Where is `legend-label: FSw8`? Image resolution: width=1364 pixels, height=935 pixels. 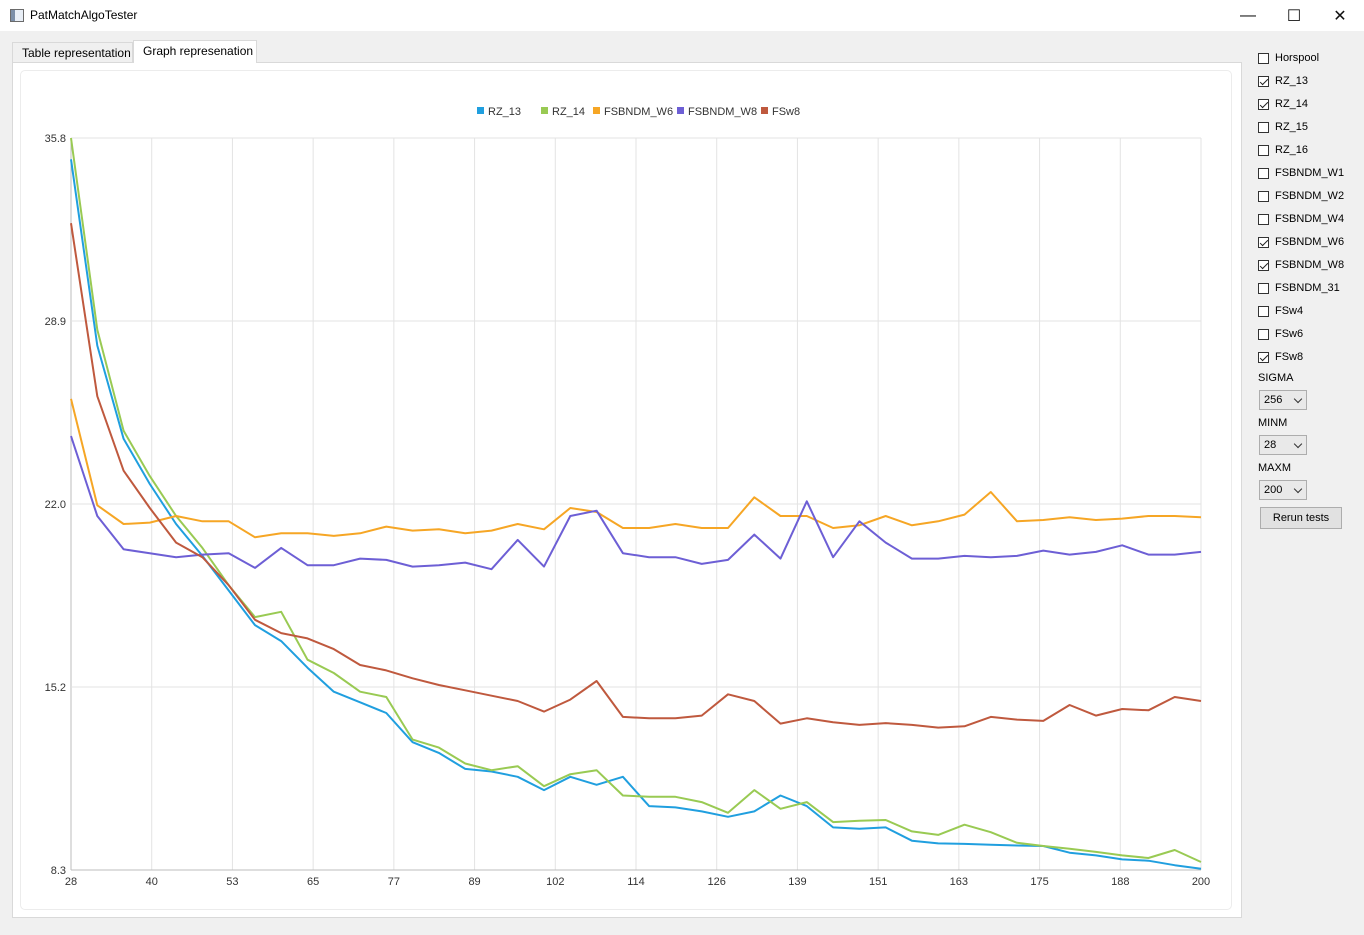 legend-label: FSw8 is located at coordinates (786, 112).